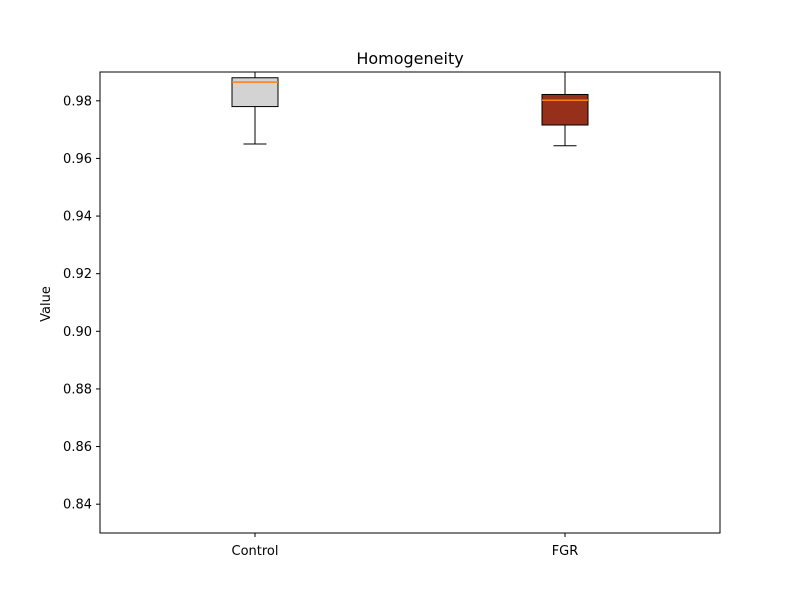  Describe the element at coordinates (77, 101) in the screenshot. I see `y-tick-label: 0.98` at that location.